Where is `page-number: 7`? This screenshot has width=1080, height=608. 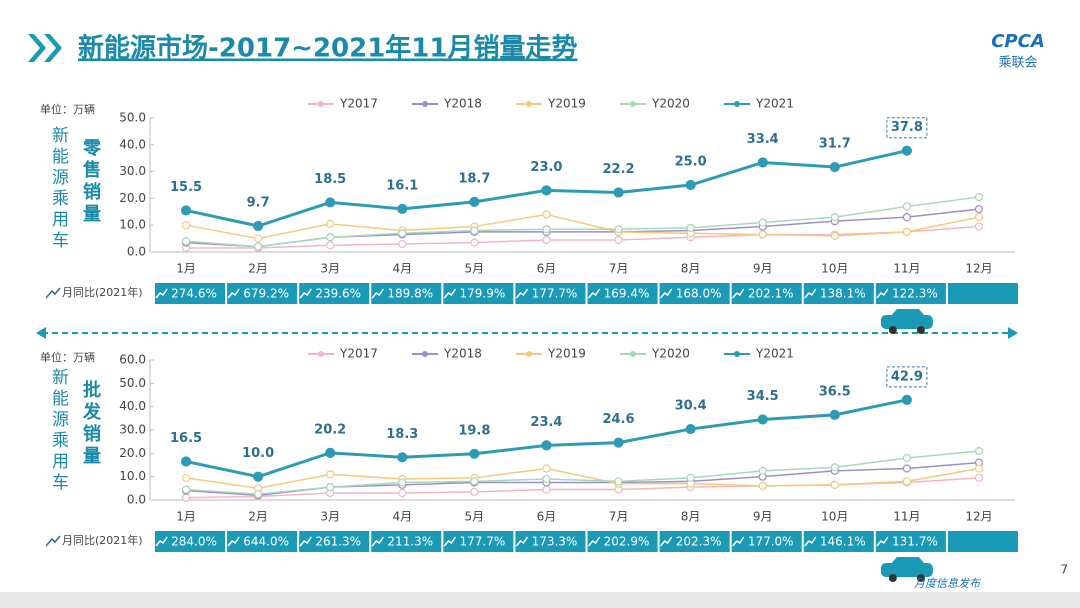 page-number: 7 is located at coordinates (1064, 570).